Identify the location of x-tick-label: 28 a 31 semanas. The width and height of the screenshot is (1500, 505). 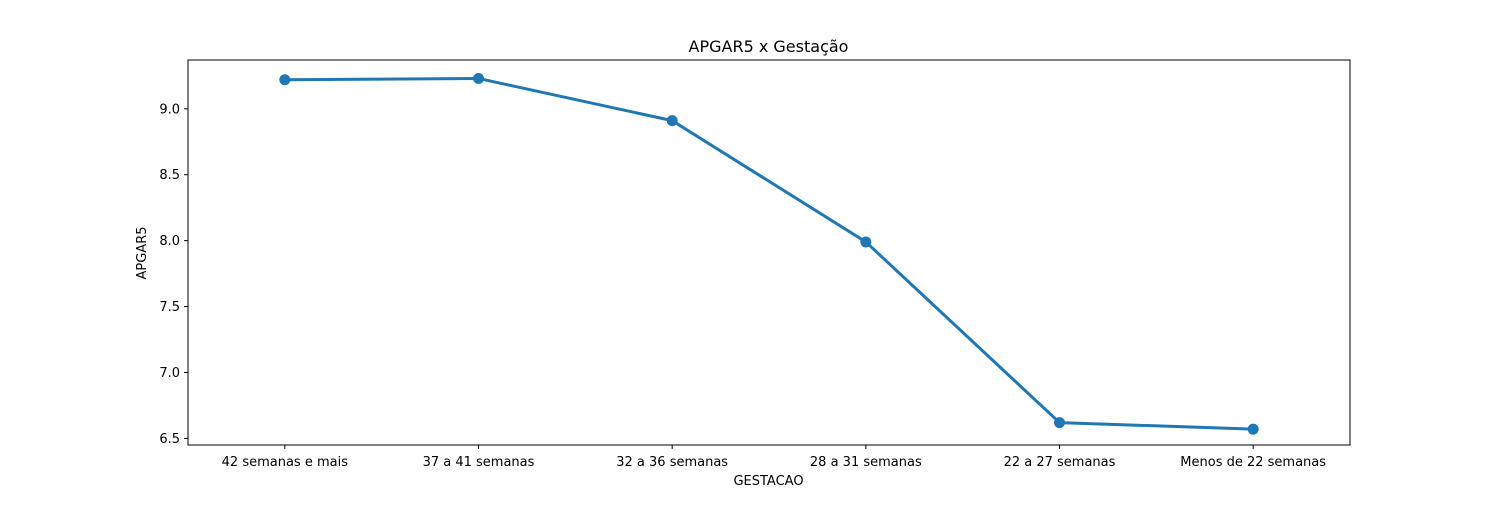
(866, 462).